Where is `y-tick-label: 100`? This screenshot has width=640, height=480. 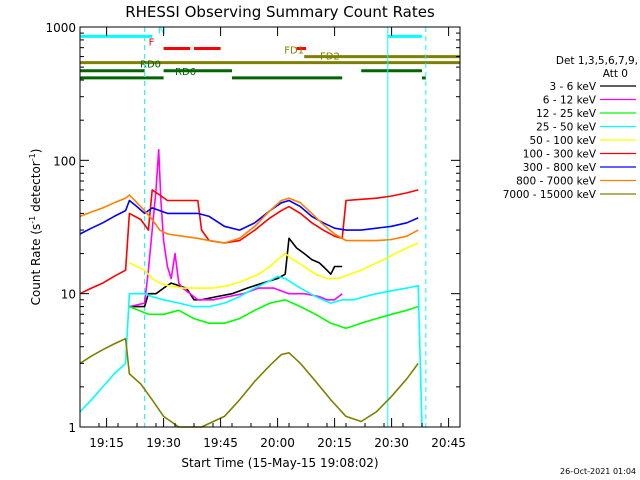 y-tick-label: 100 is located at coordinates (64, 161).